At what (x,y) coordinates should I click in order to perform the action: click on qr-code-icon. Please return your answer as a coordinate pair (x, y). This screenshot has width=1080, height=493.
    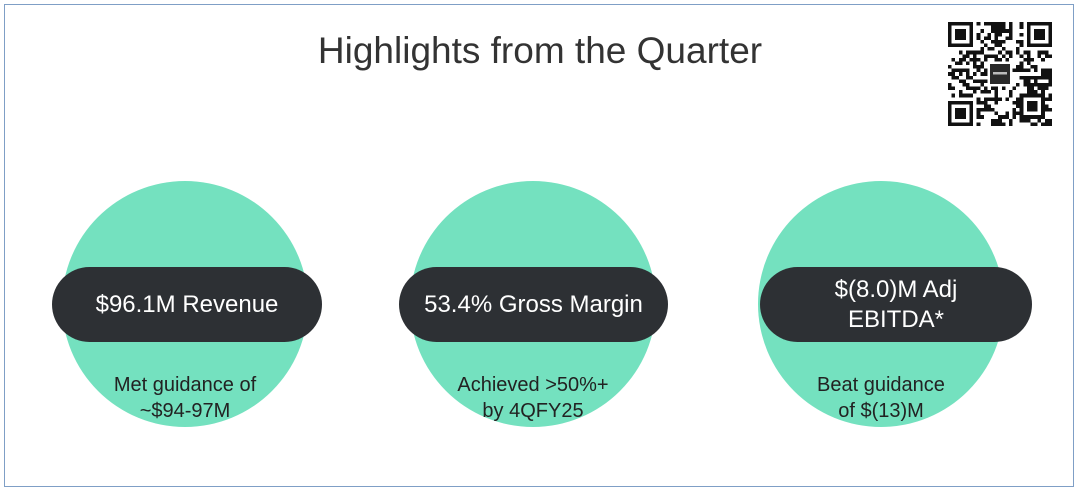
    Looking at the image, I should click on (1000, 74).